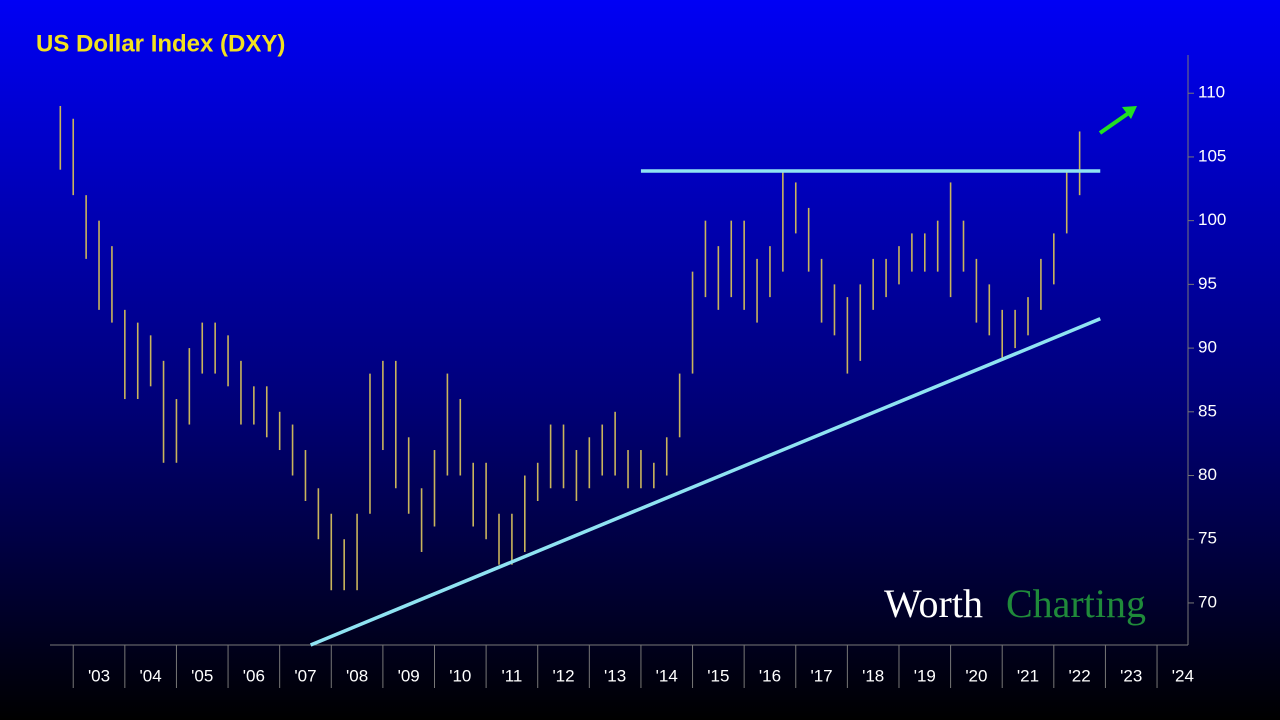  I want to click on y-tick-label: 70, so click(1207, 601).